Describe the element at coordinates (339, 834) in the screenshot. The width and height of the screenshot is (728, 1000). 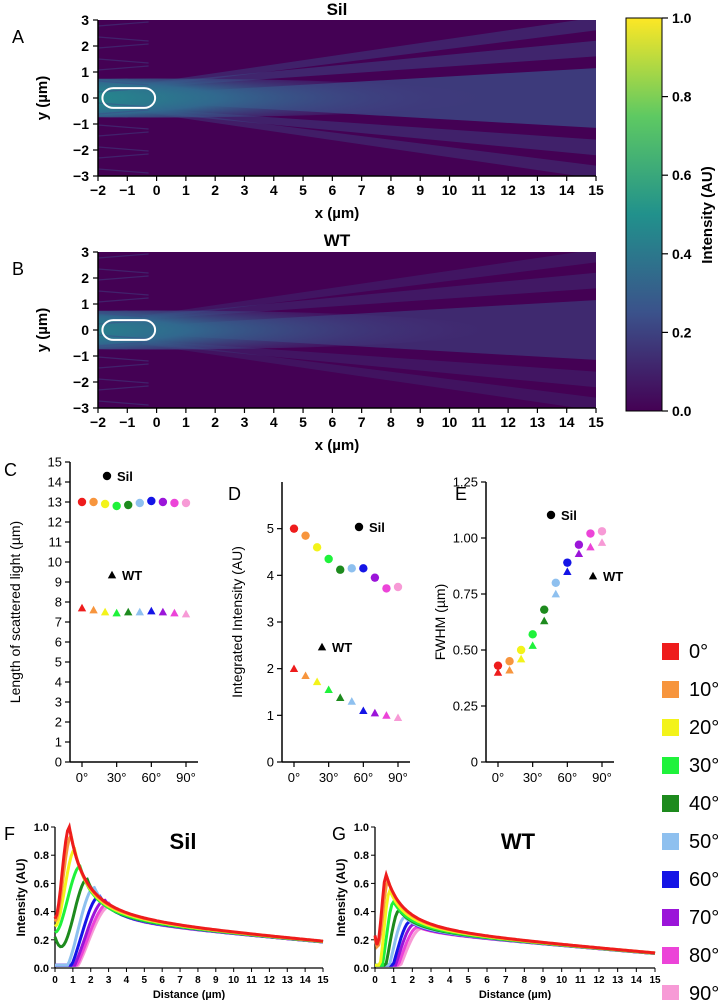
I see `panel-letter: G` at that location.